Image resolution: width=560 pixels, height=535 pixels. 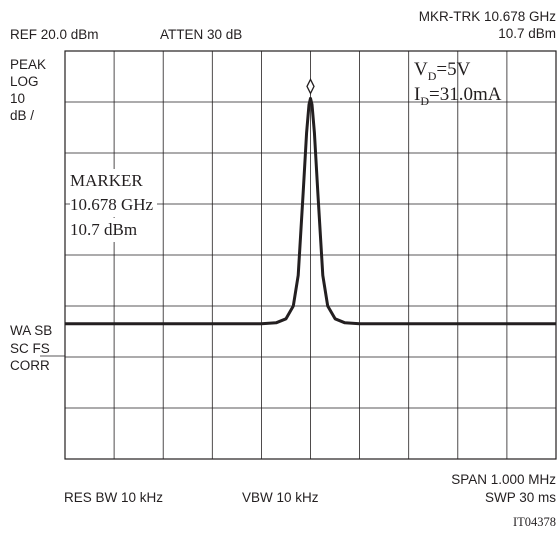 I want to click on marker-title: MARKER, so click(x=108, y=181).